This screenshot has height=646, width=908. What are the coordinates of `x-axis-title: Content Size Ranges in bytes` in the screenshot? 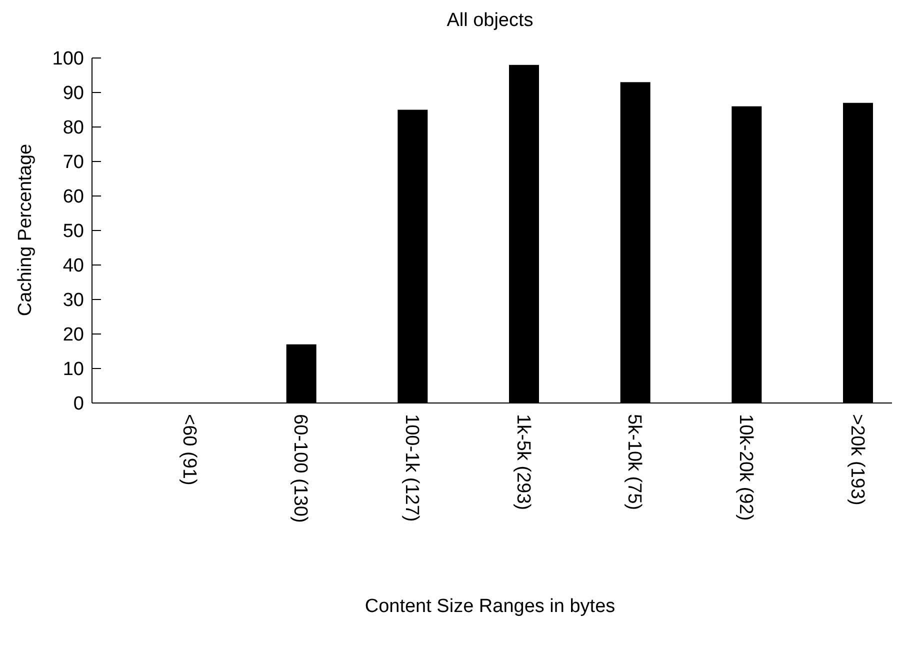 It's located at (490, 606).